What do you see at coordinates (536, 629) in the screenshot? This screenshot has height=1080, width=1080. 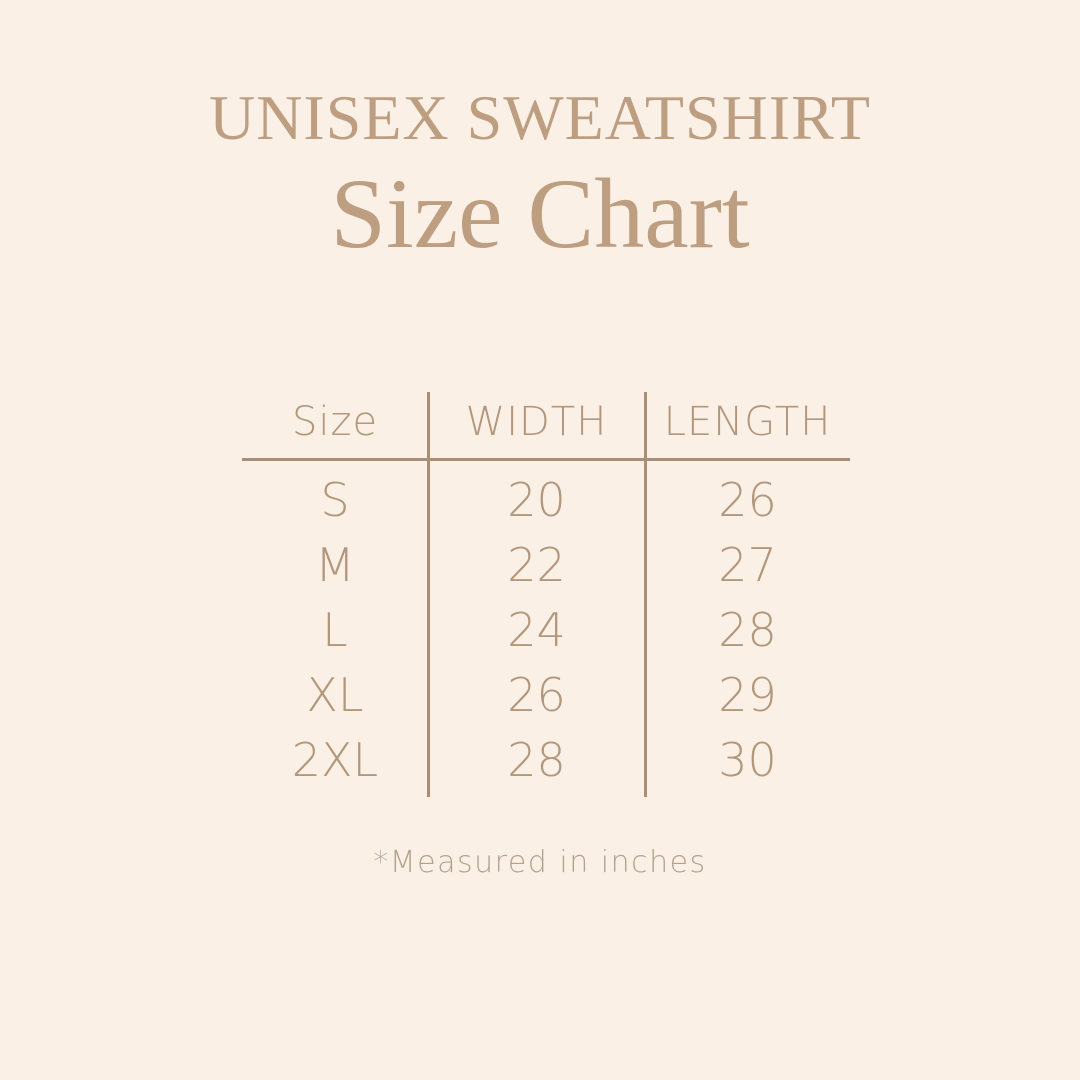 I see `width-cell: 24` at bounding box center [536, 629].